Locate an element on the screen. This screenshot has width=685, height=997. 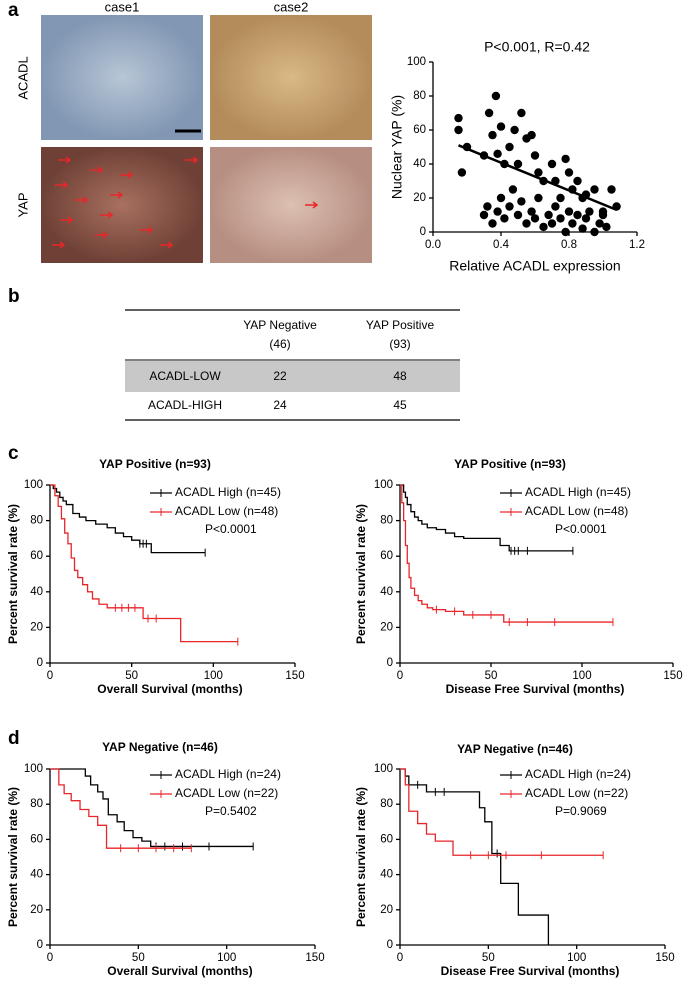
table-cell: 24 is located at coordinates (280, 405).